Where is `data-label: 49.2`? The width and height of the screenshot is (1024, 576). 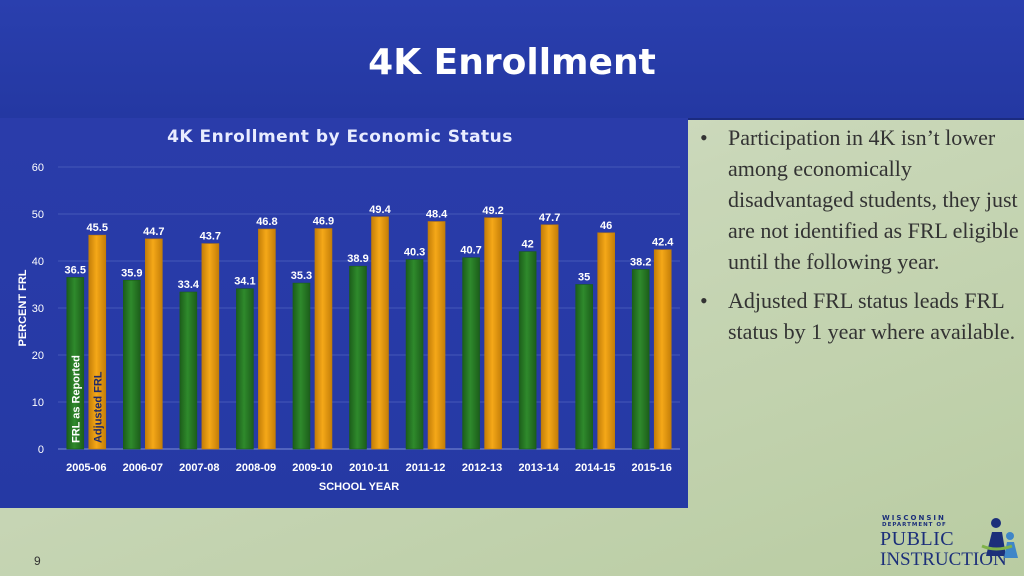
data-label: 49.2 is located at coordinates (492, 211).